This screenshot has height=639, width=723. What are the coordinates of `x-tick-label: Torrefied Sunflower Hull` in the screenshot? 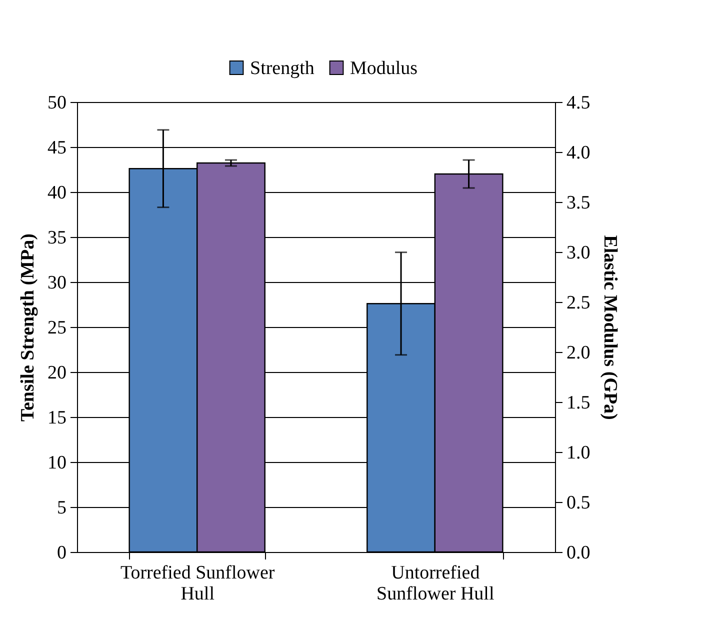 It's located at (198, 583).